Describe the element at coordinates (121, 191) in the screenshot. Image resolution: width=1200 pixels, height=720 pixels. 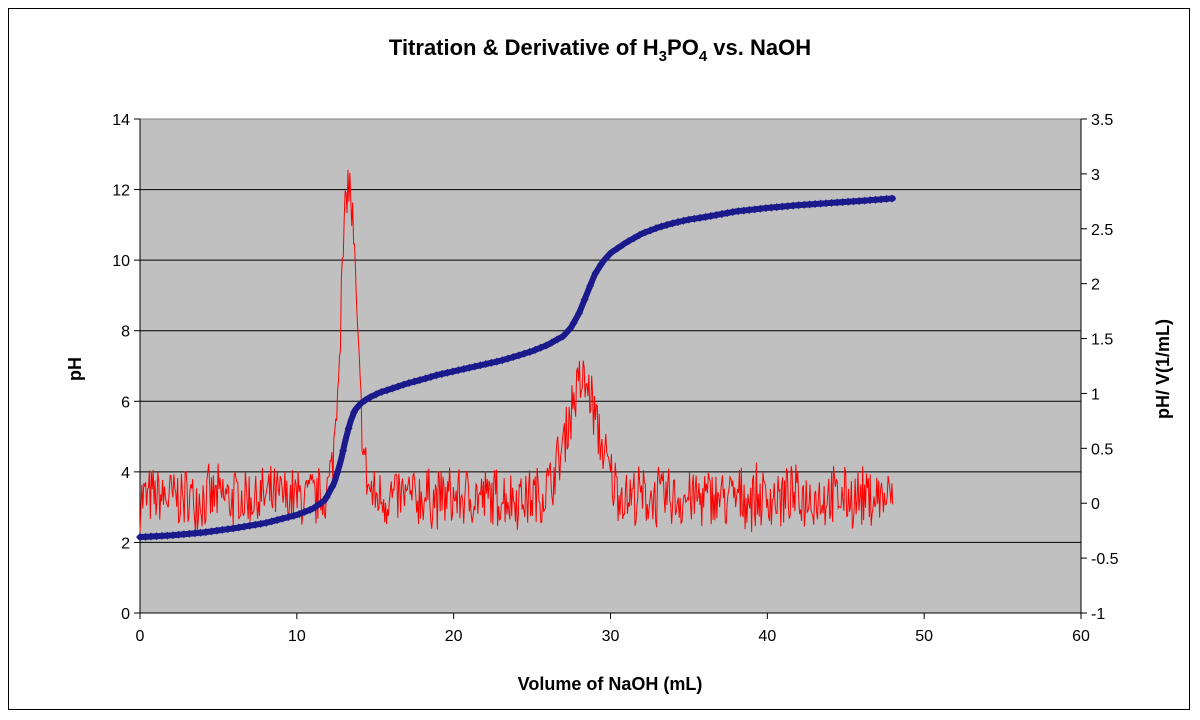
I see `y-tick-label: 12` at that location.